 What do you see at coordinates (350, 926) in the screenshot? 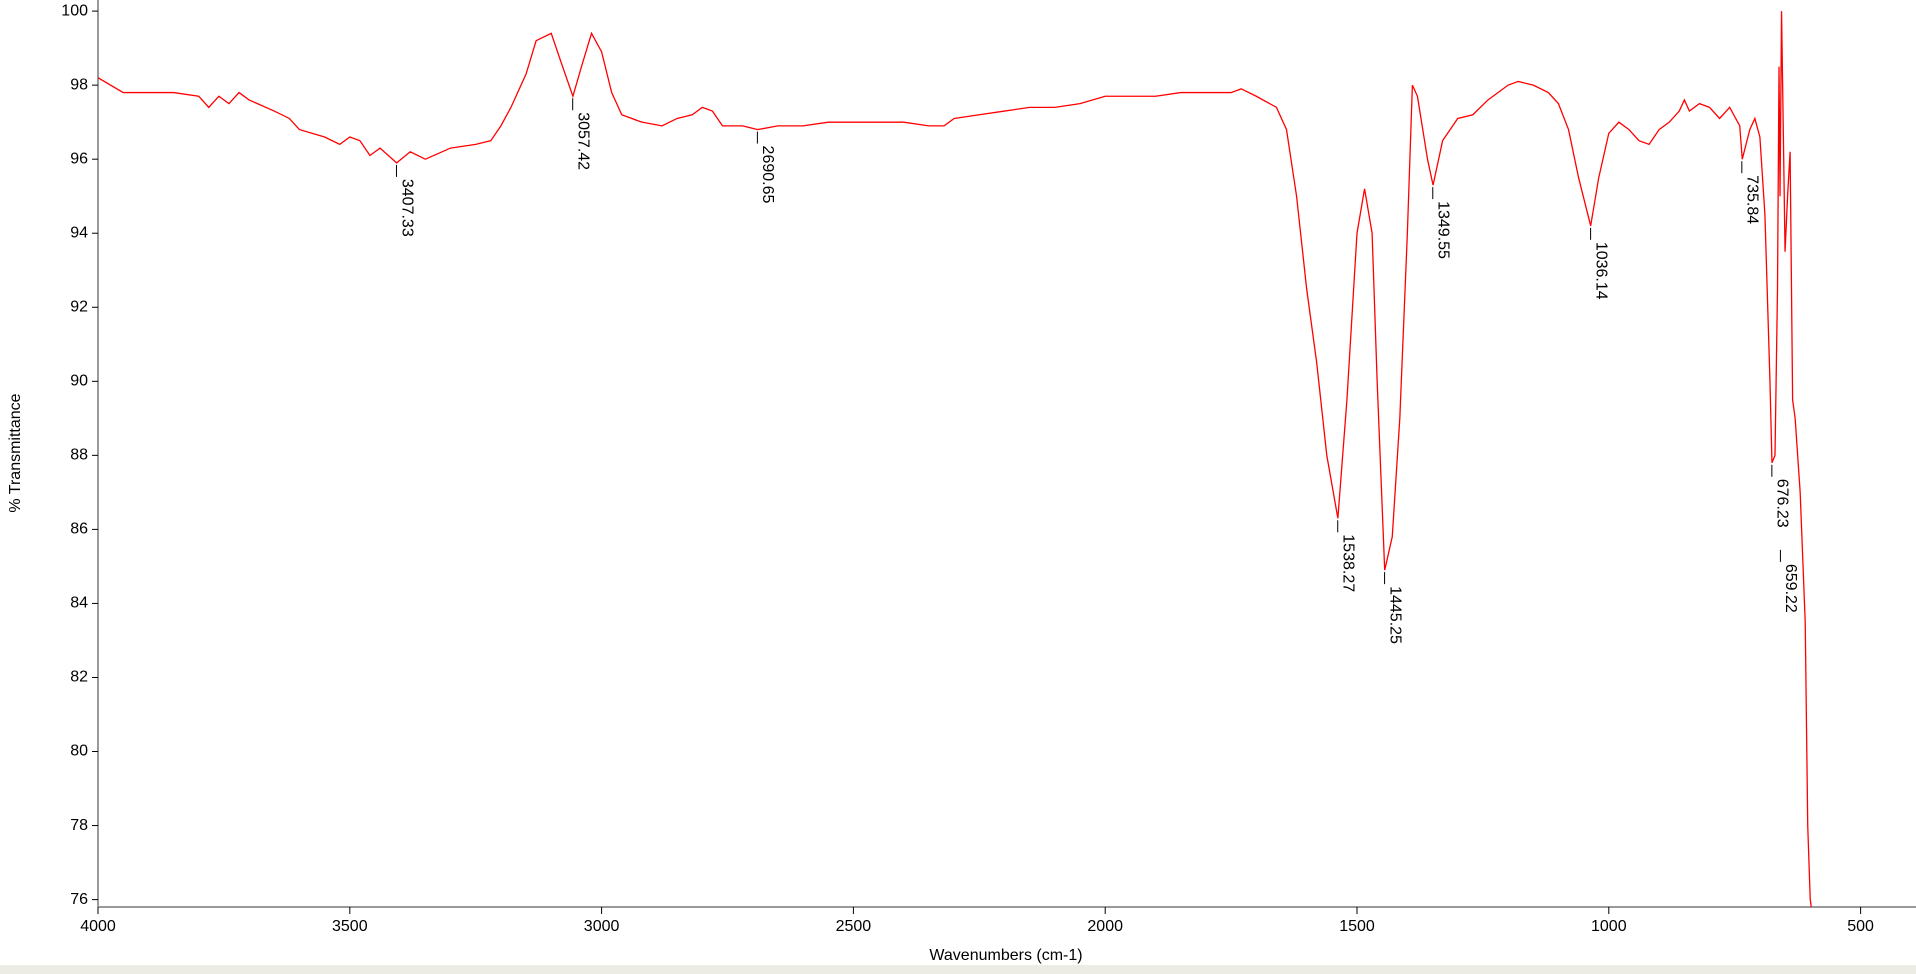
I see `x-tick-label: 3500` at bounding box center [350, 926].